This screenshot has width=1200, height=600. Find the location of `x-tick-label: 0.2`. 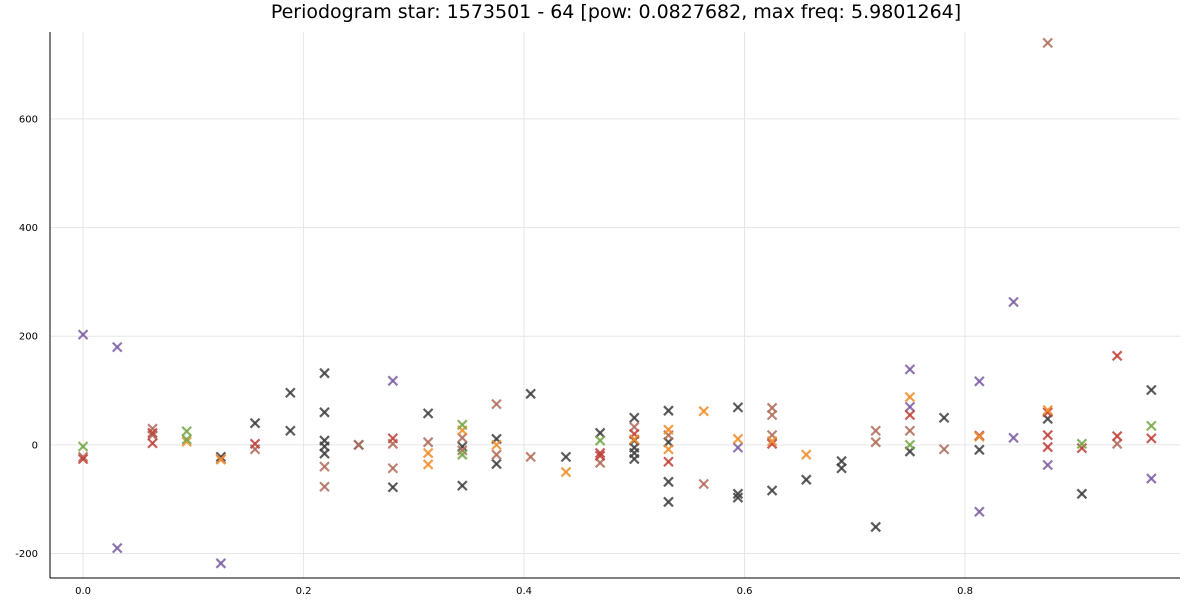

x-tick-label: 0.2 is located at coordinates (304, 591).